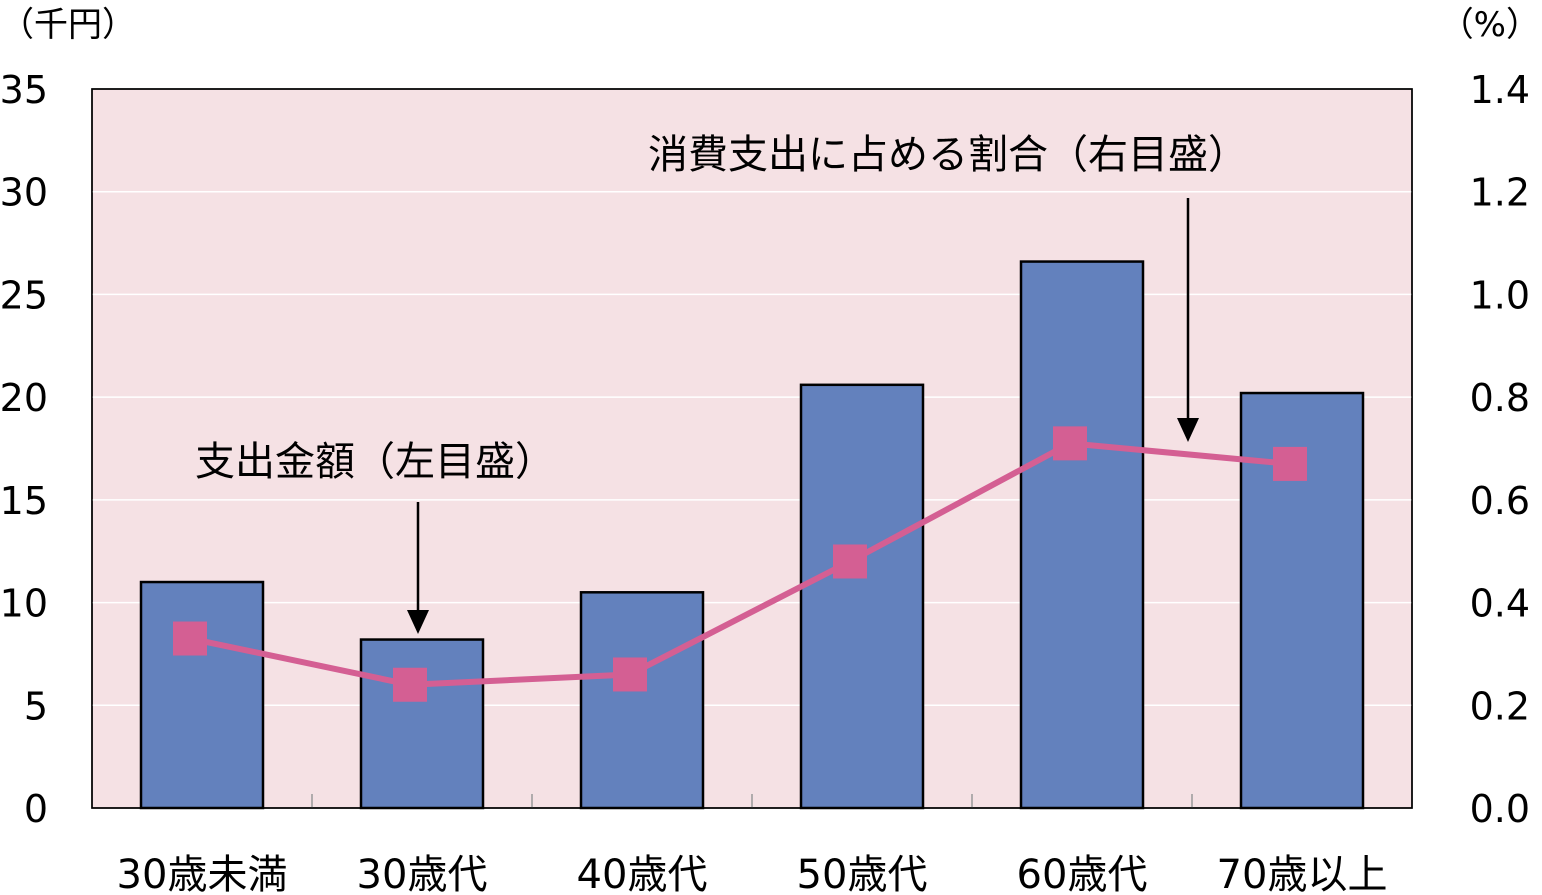 The height and width of the screenshot is (895, 1542). I want to click on left-axis-unit: （千円）, so click(68, 25).